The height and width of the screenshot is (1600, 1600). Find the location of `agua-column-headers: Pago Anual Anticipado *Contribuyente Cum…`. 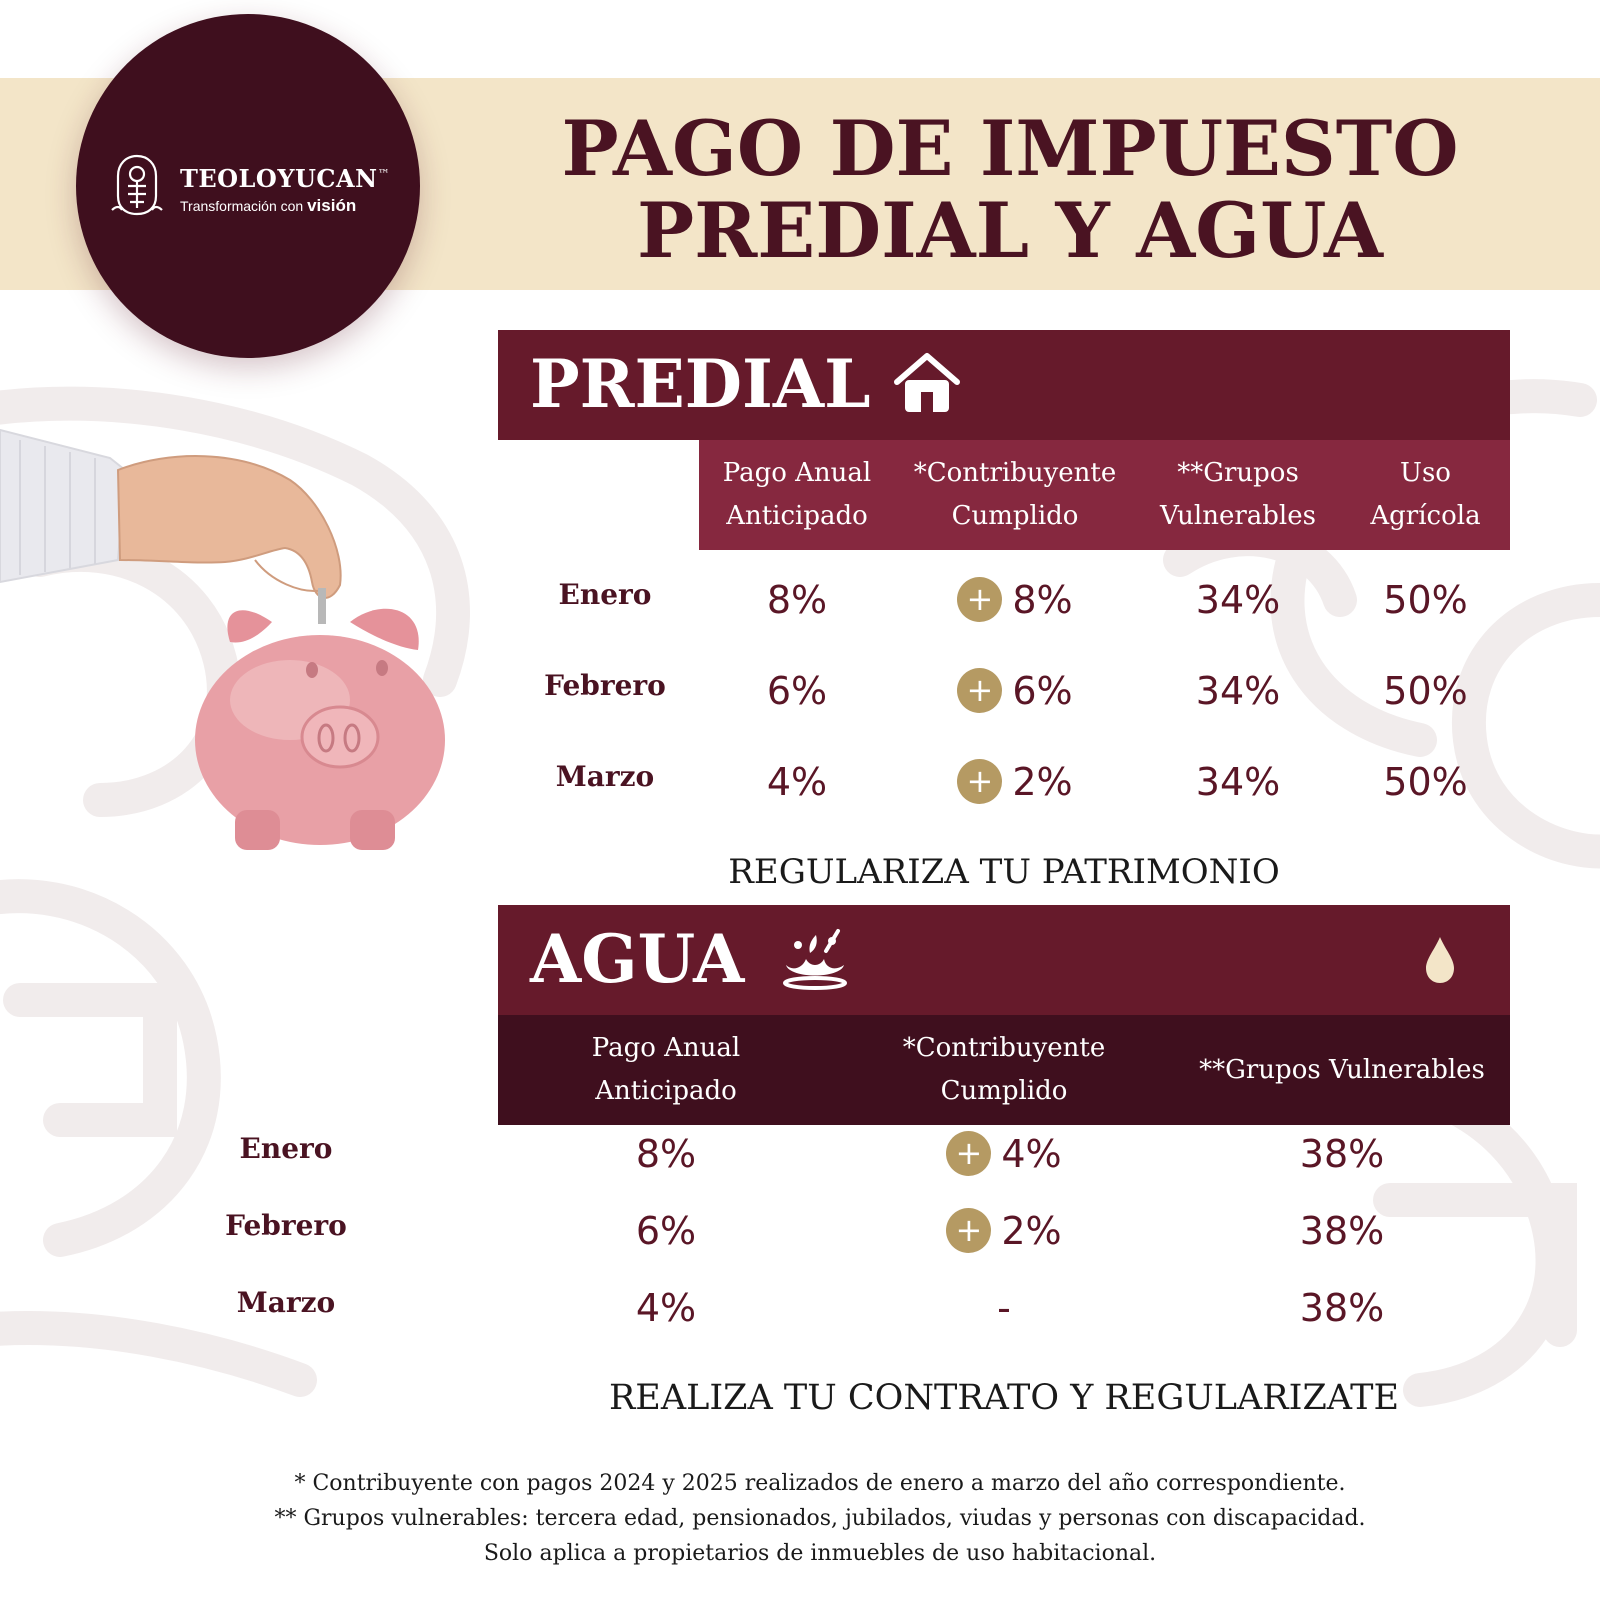

agua-column-headers: Pago Anual Anticipado *Contribuyente Cum… is located at coordinates (1004, 1070).